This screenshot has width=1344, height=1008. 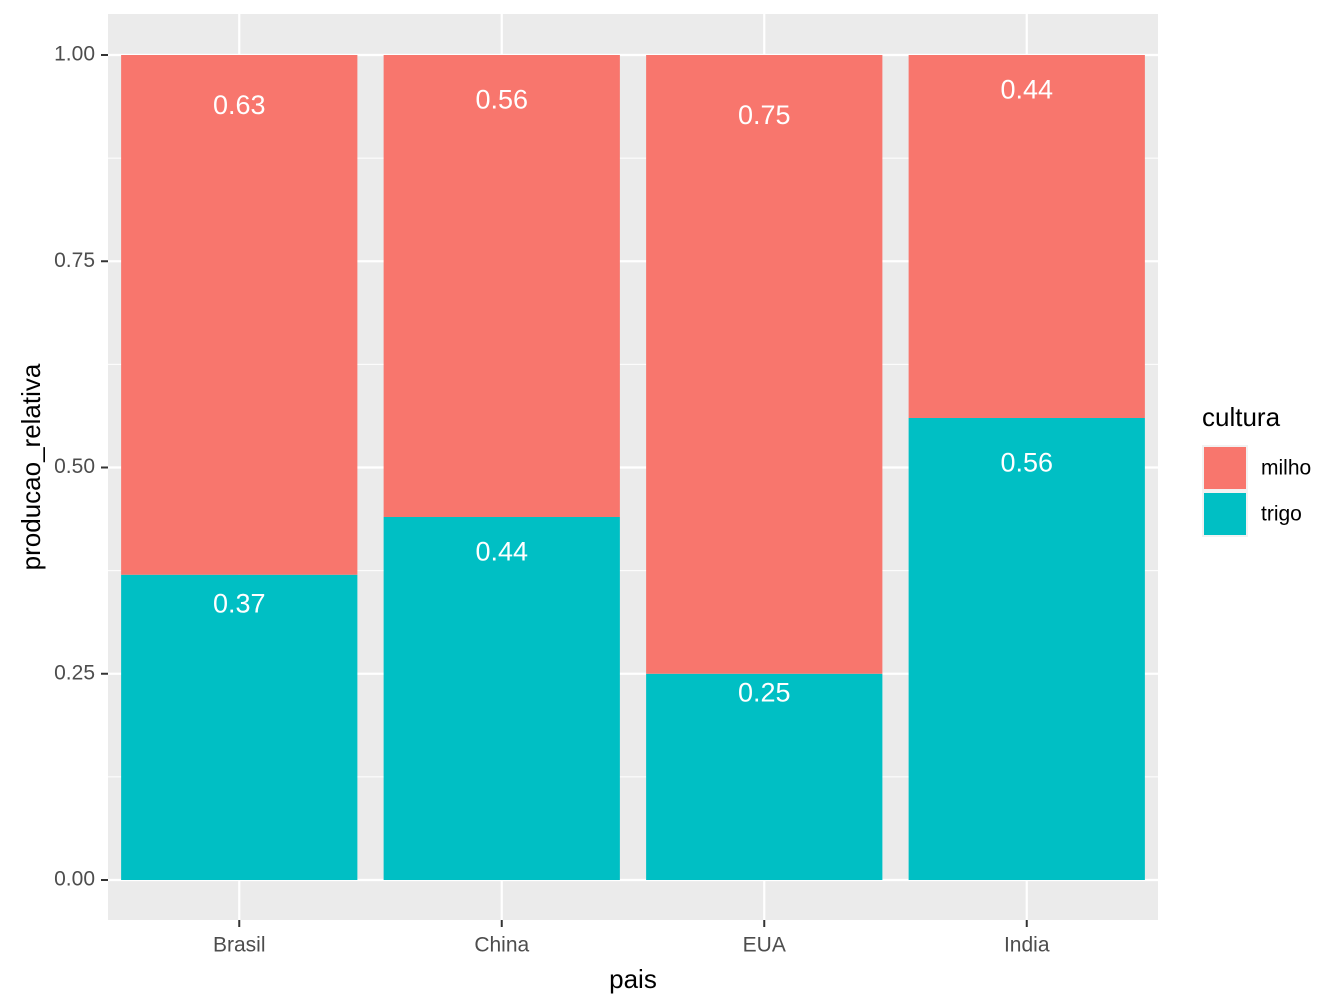 What do you see at coordinates (501, 945) in the screenshot?
I see `x-tick-label-china: China` at bounding box center [501, 945].